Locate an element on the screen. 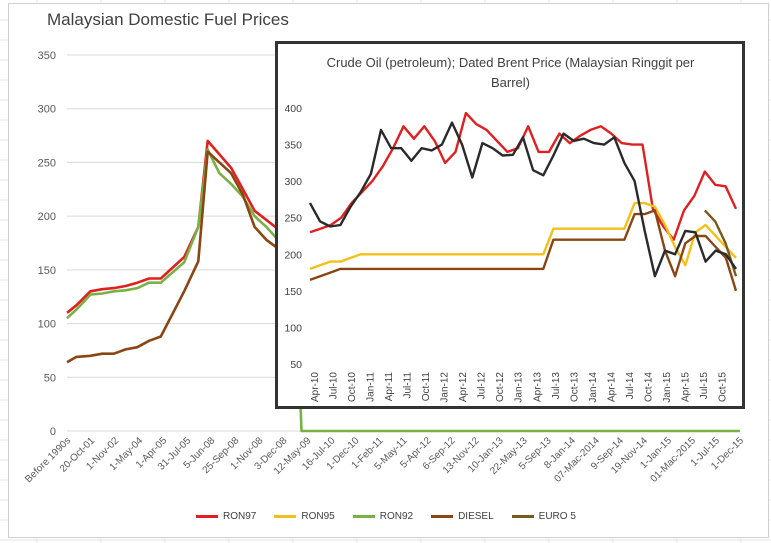 The width and height of the screenshot is (771, 543). inset-x-tick-apr-11: Apr-11 is located at coordinates (389, 387).